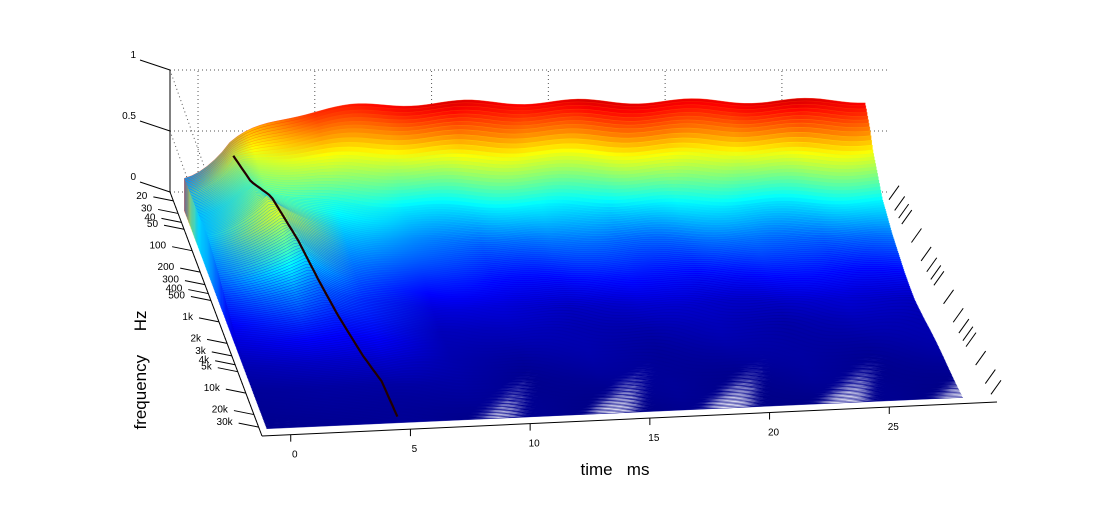  What do you see at coordinates (129, 116) in the screenshot?
I see `z-tick-label: 0.5` at bounding box center [129, 116].